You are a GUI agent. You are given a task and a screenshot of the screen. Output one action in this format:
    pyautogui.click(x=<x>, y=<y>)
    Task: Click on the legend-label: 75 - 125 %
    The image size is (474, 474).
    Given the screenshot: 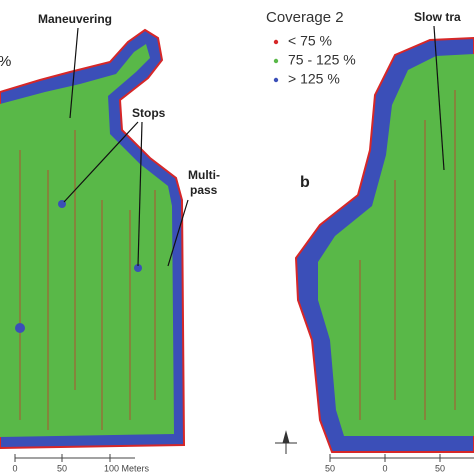 What is the action you would take?
    pyautogui.click(x=322, y=60)
    